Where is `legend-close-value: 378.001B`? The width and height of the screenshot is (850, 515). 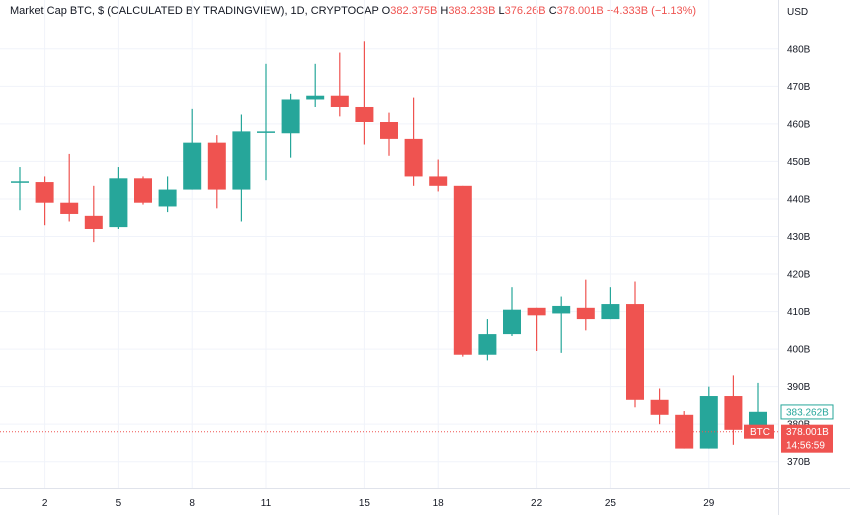
legend-close-value: 378.001B is located at coordinates (580, 11).